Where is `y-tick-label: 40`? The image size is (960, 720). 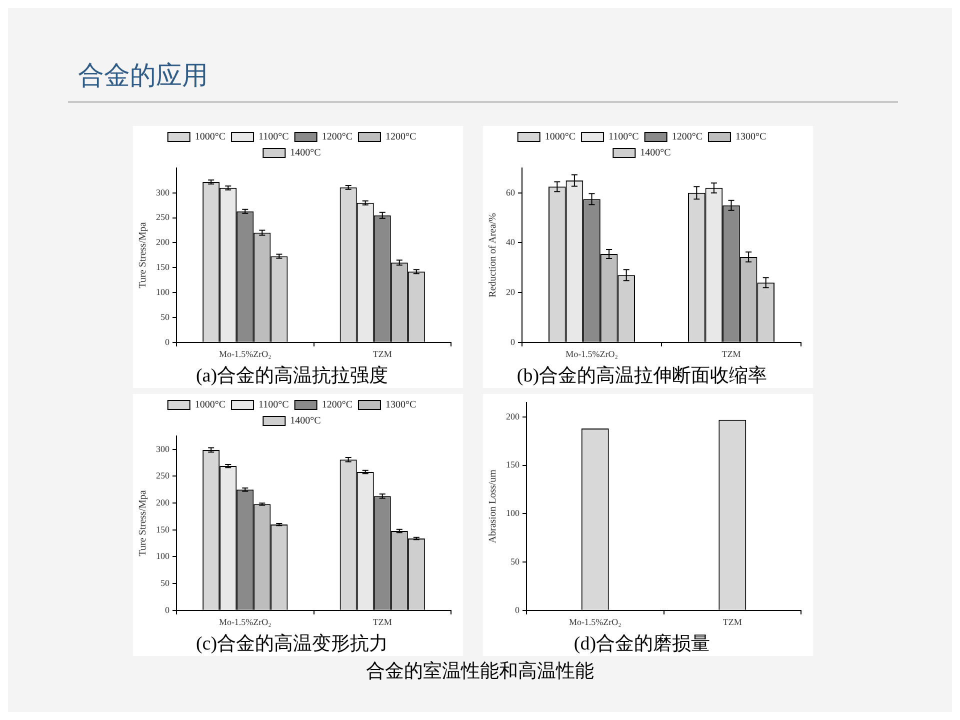
y-tick-label: 40 is located at coordinates (511, 242).